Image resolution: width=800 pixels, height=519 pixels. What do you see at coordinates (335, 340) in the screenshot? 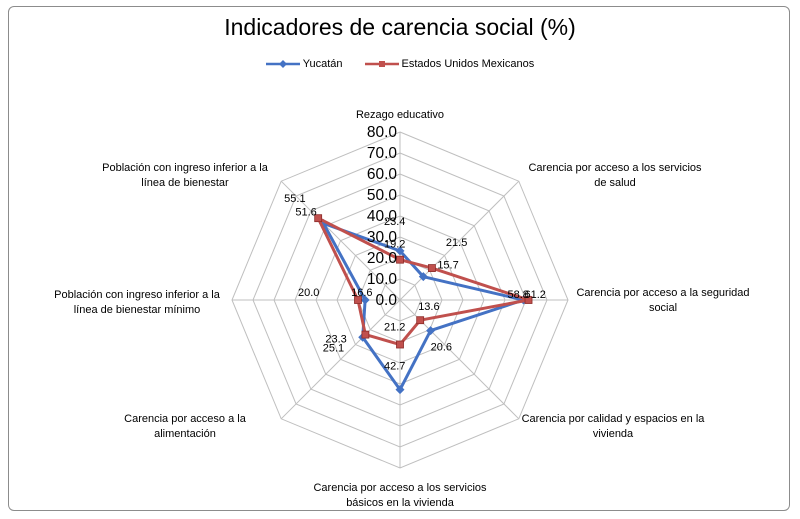
I see `data-label: 23.3` at bounding box center [335, 340].